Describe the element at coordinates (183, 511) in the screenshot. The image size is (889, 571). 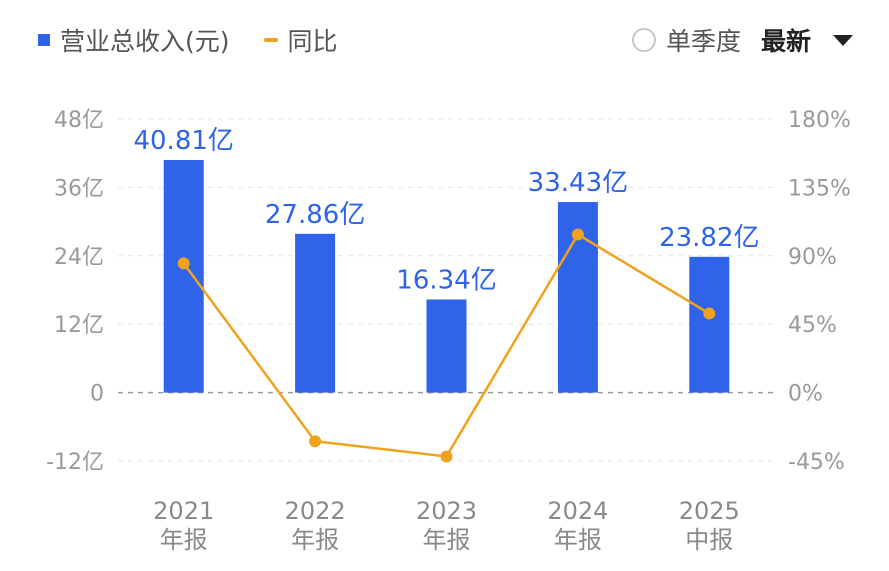
I see `x-category-year: 2021` at that location.